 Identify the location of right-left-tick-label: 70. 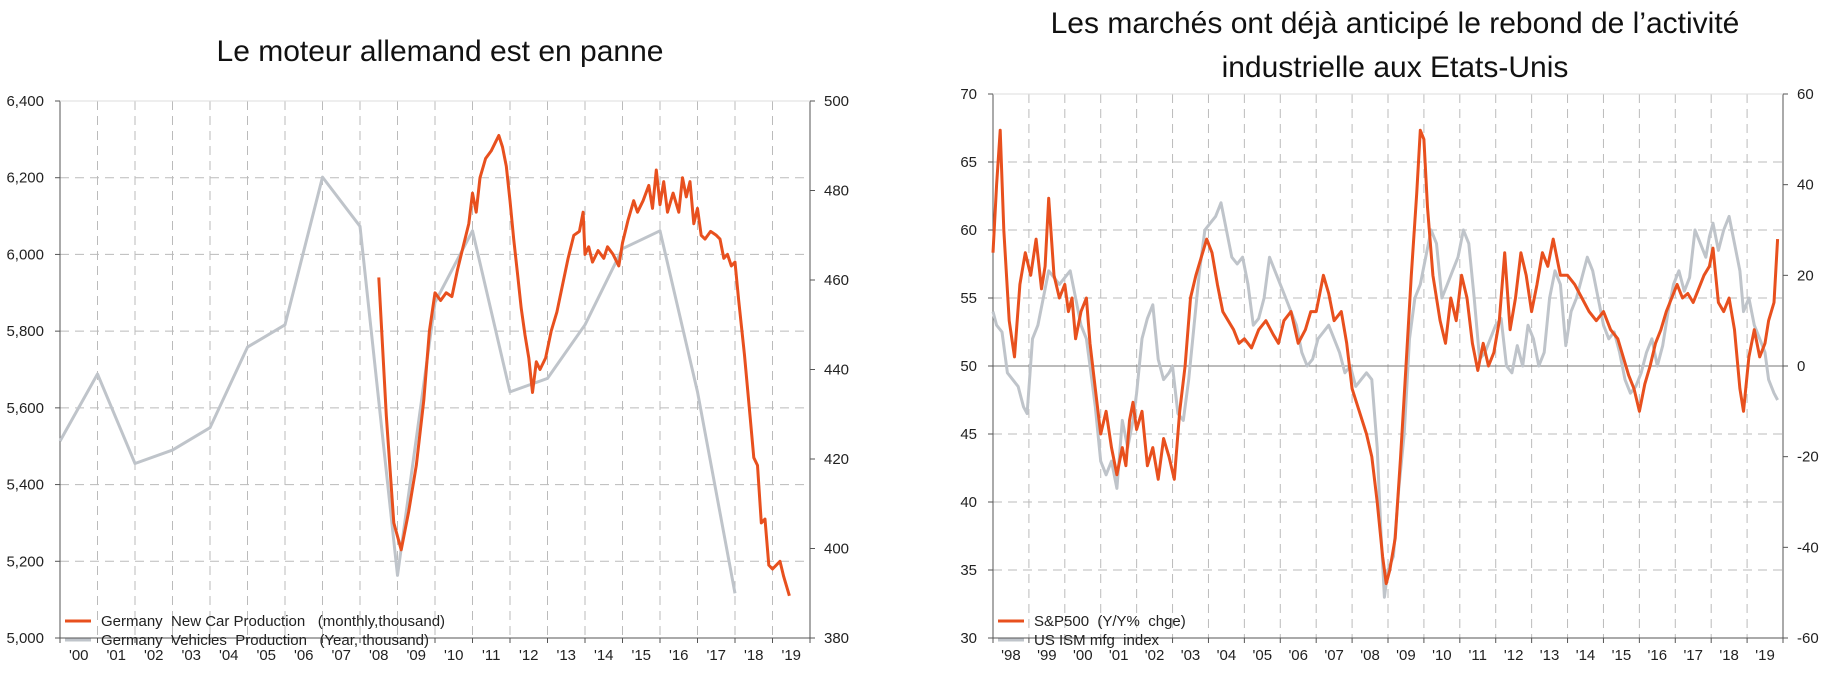
(968, 94).